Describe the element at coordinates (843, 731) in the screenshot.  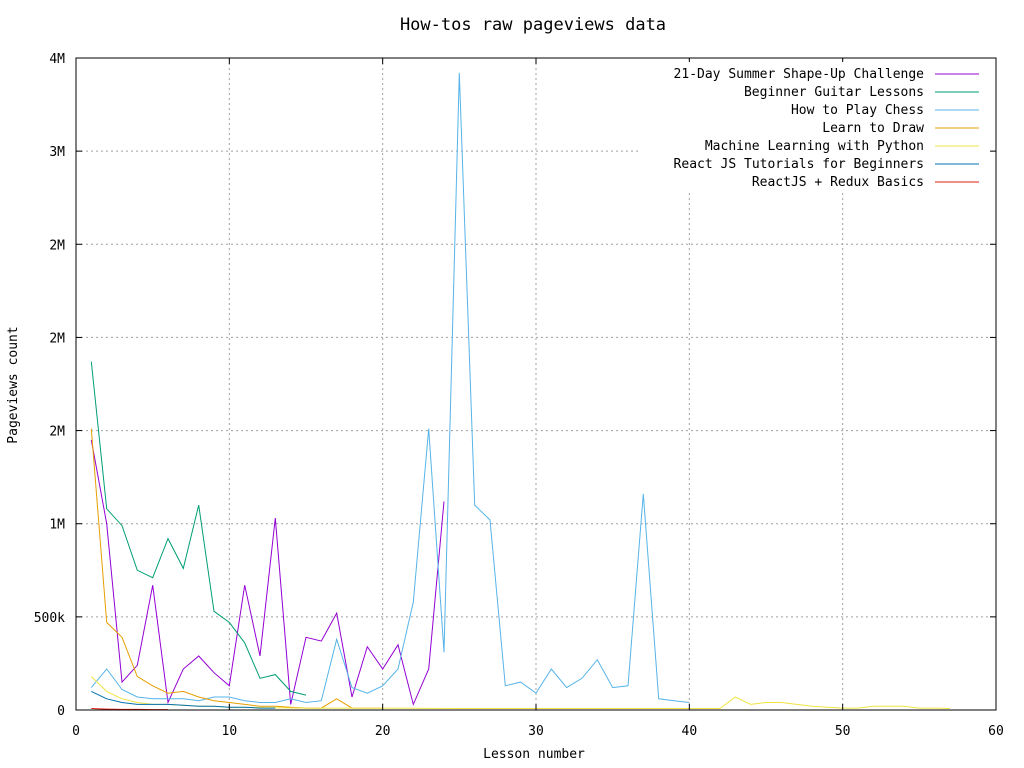
I see `x-tick-label: 50` at that location.